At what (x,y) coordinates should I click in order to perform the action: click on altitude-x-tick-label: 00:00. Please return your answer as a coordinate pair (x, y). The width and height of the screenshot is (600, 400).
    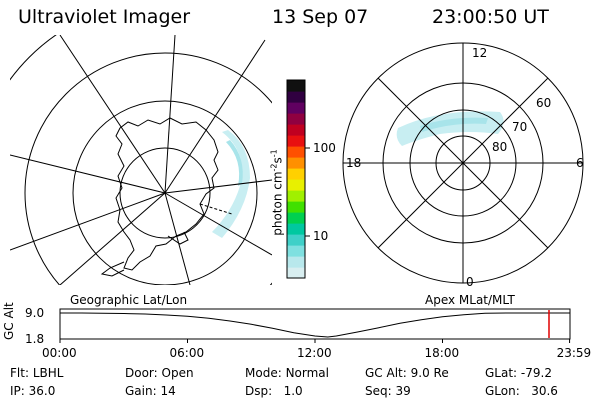
    Looking at the image, I should click on (59, 353).